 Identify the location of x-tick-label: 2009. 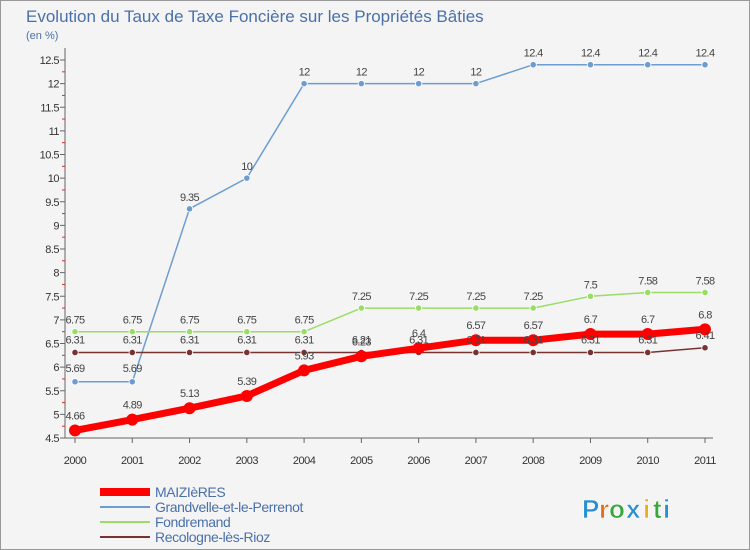
(590, 461).